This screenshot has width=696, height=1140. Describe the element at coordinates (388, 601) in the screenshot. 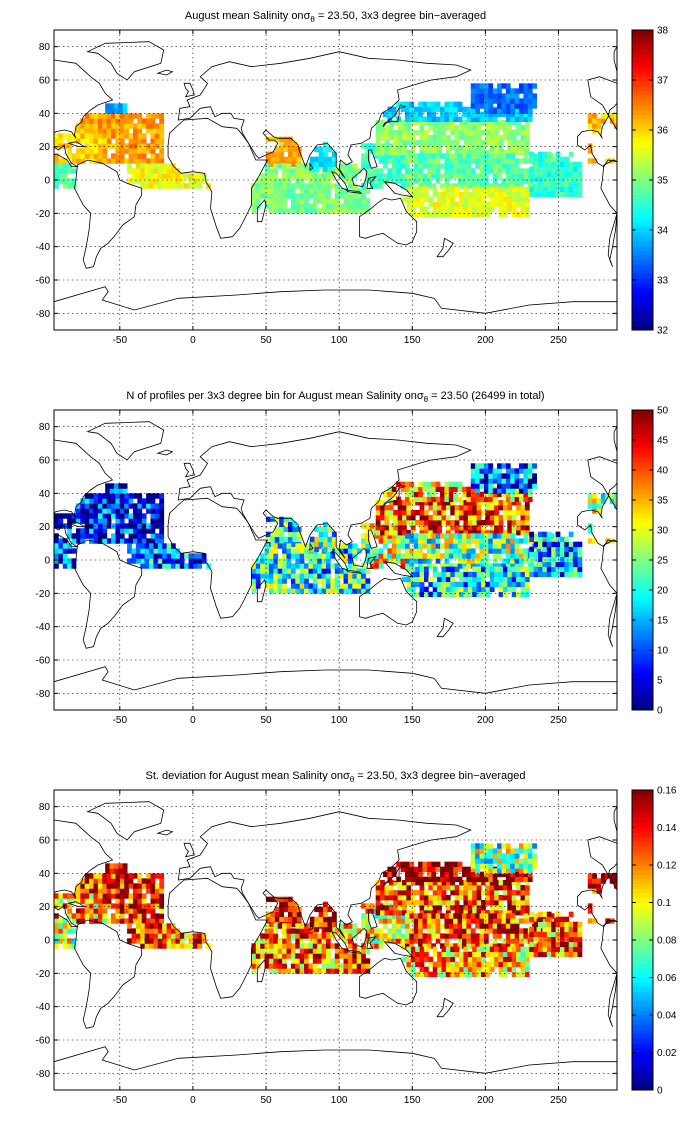

I see `coastline` at that location.